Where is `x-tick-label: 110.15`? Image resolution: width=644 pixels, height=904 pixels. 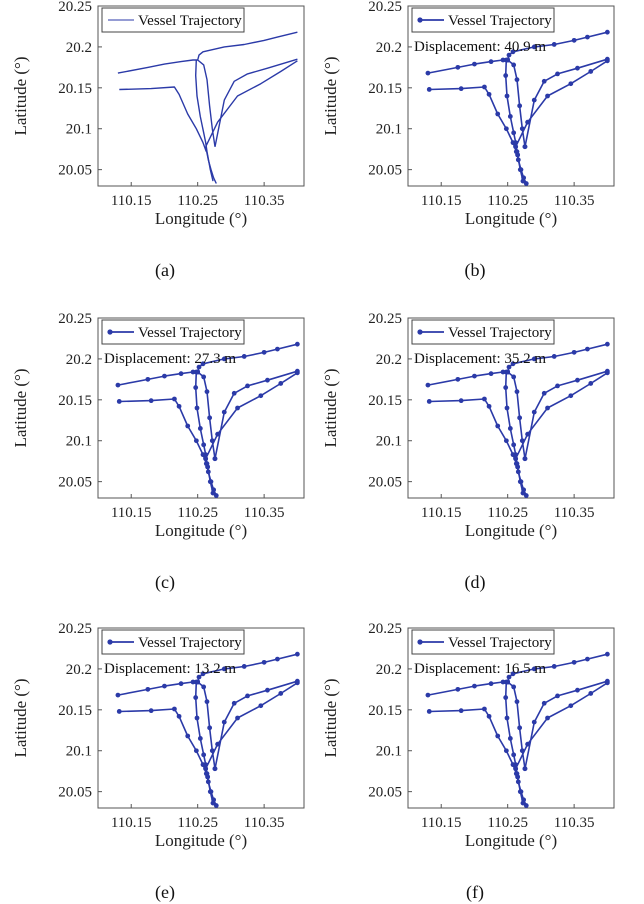
x-tick-label: 110.15 is located at coordinates (441, 513).